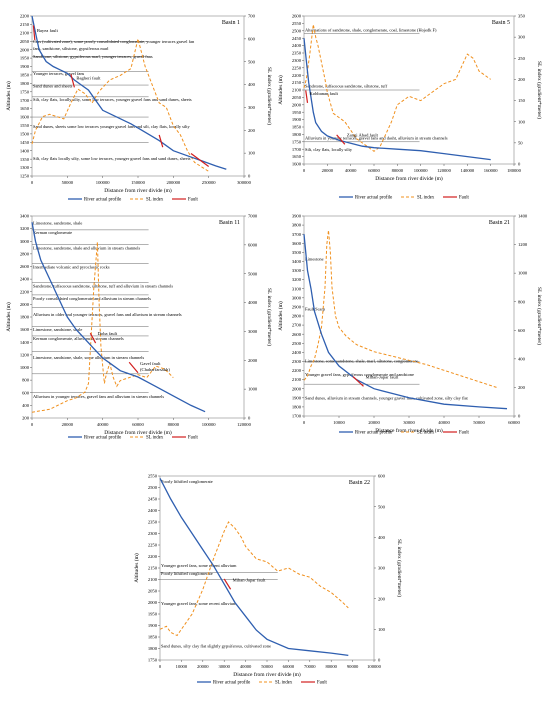 Image resolution: width=548 pixels, height=704 pixels. What do you see at coordinates (479, 422) in the screenshot?
I see `x-tick-label: 50000` at bounding box center [479, 422].